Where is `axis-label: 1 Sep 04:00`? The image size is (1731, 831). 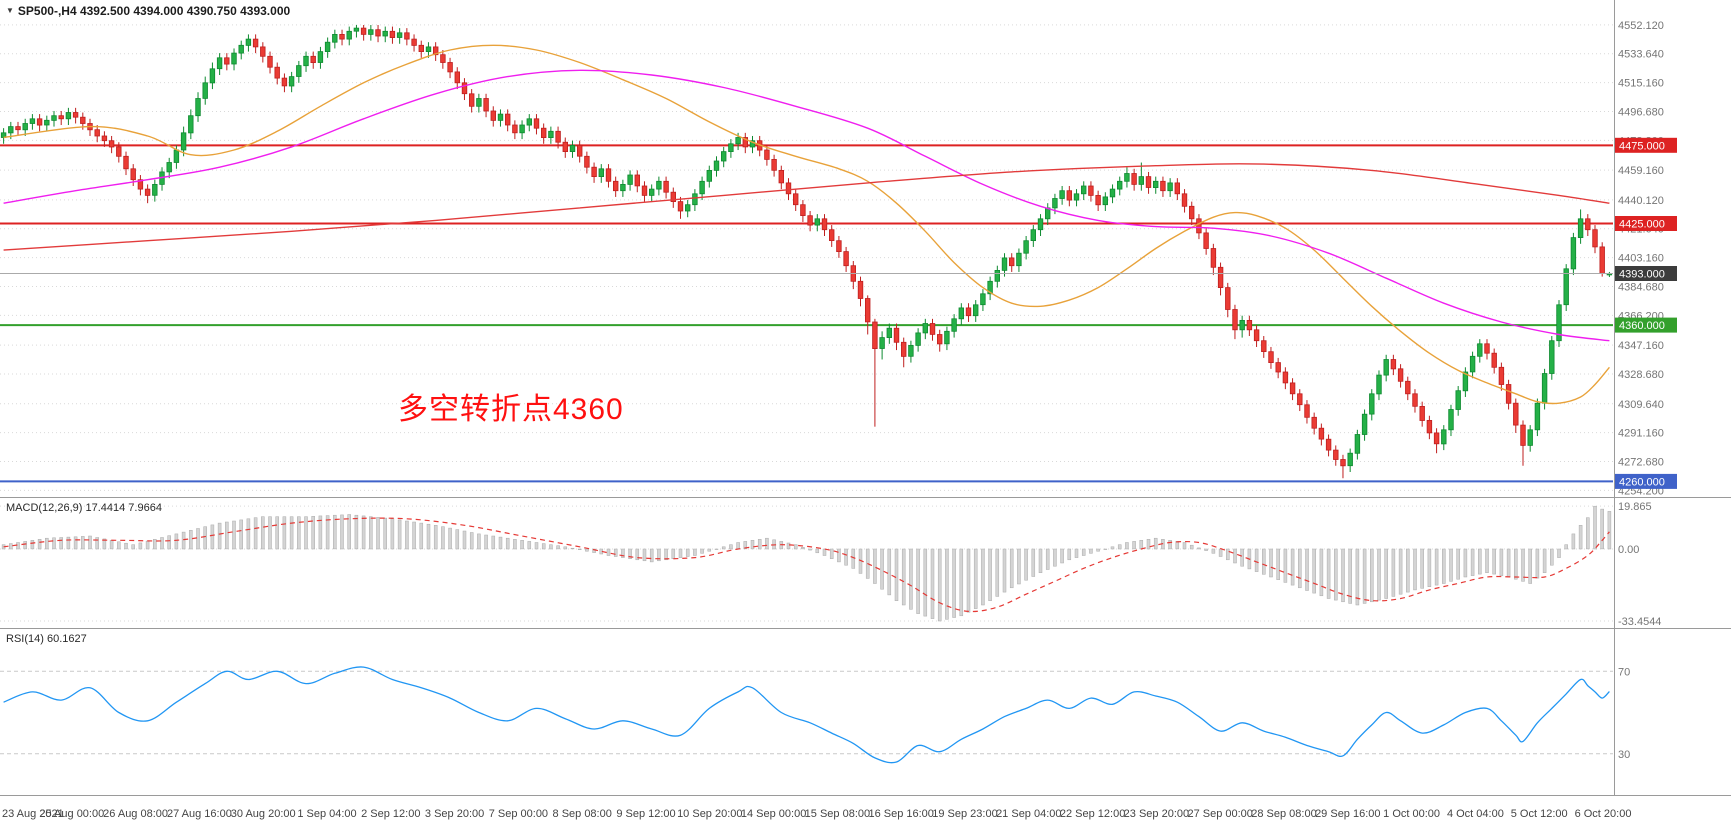
axis-label: 1 Sep 04:00 is located at coordinates (326, 814).